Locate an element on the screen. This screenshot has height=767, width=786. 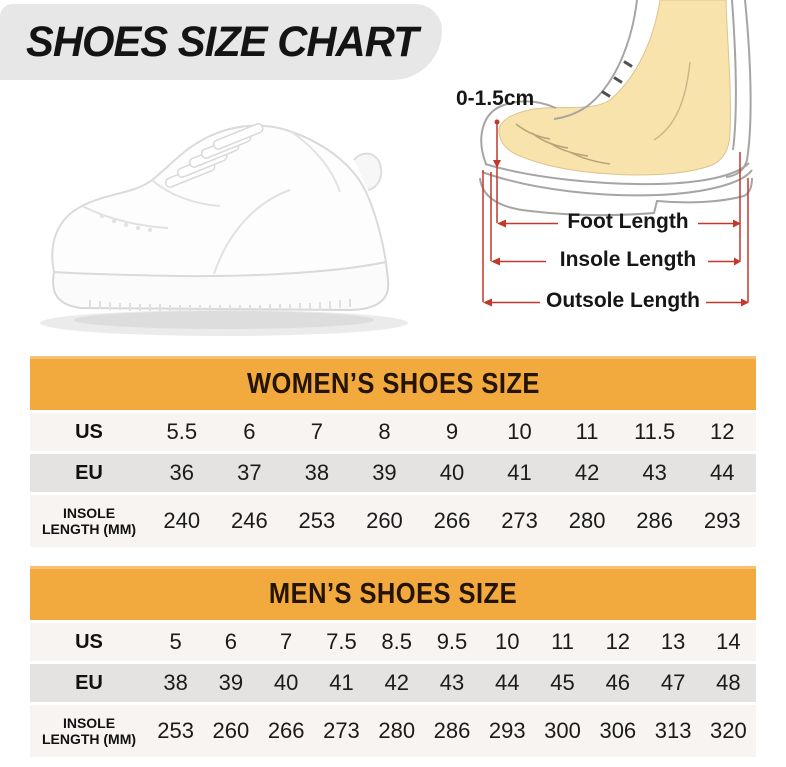
size-cell: 246 is located at coordinates (249, 520).